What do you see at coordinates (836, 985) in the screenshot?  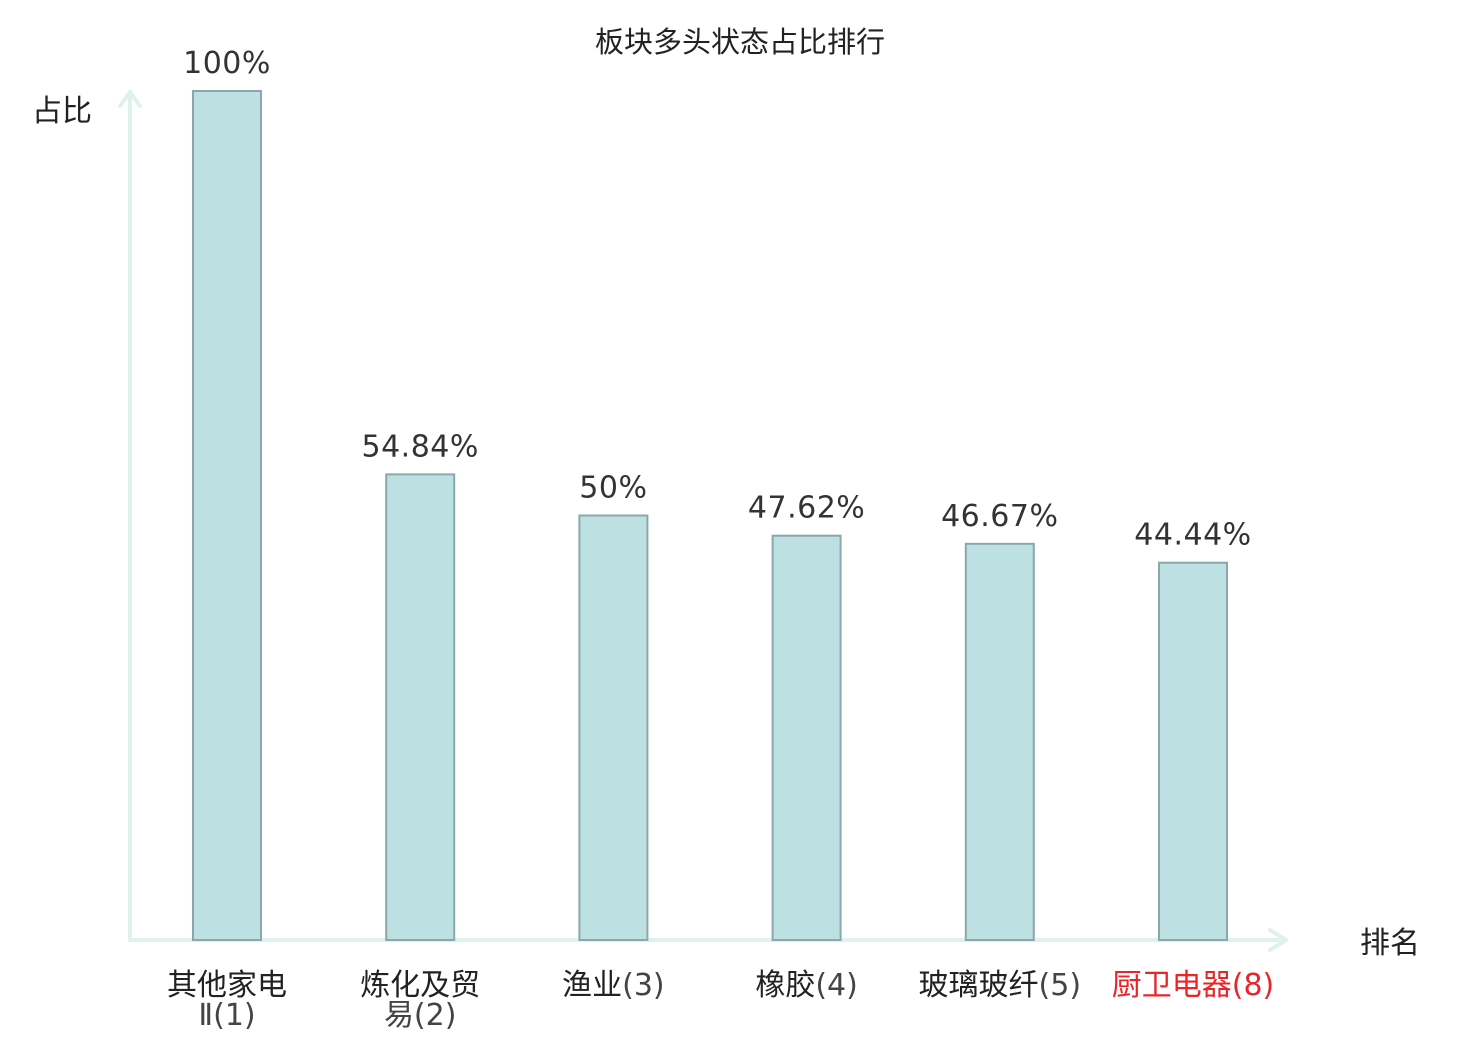 I see `category-rank: (4)` at bounding box center [836, 985].